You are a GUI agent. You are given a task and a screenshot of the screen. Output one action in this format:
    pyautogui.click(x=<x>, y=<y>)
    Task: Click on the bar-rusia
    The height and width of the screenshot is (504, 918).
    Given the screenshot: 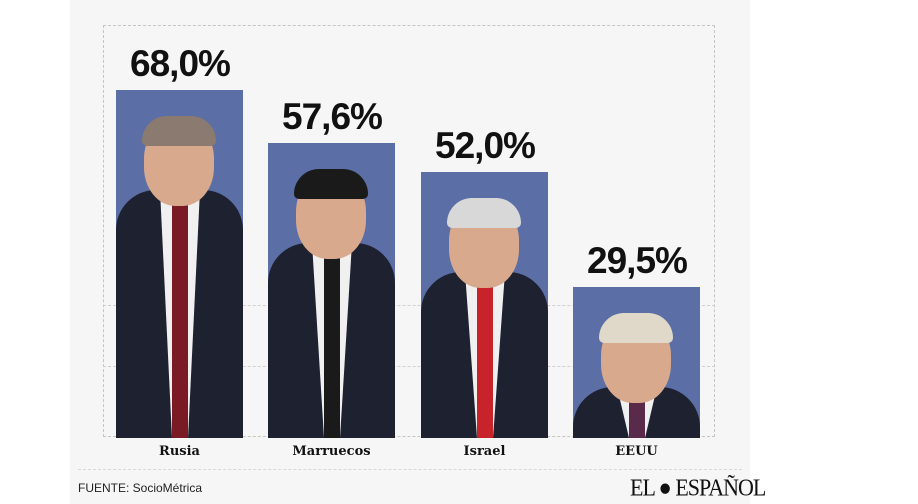 What is the action you would take?
    pyautogui.click(x=179, y=264)
    